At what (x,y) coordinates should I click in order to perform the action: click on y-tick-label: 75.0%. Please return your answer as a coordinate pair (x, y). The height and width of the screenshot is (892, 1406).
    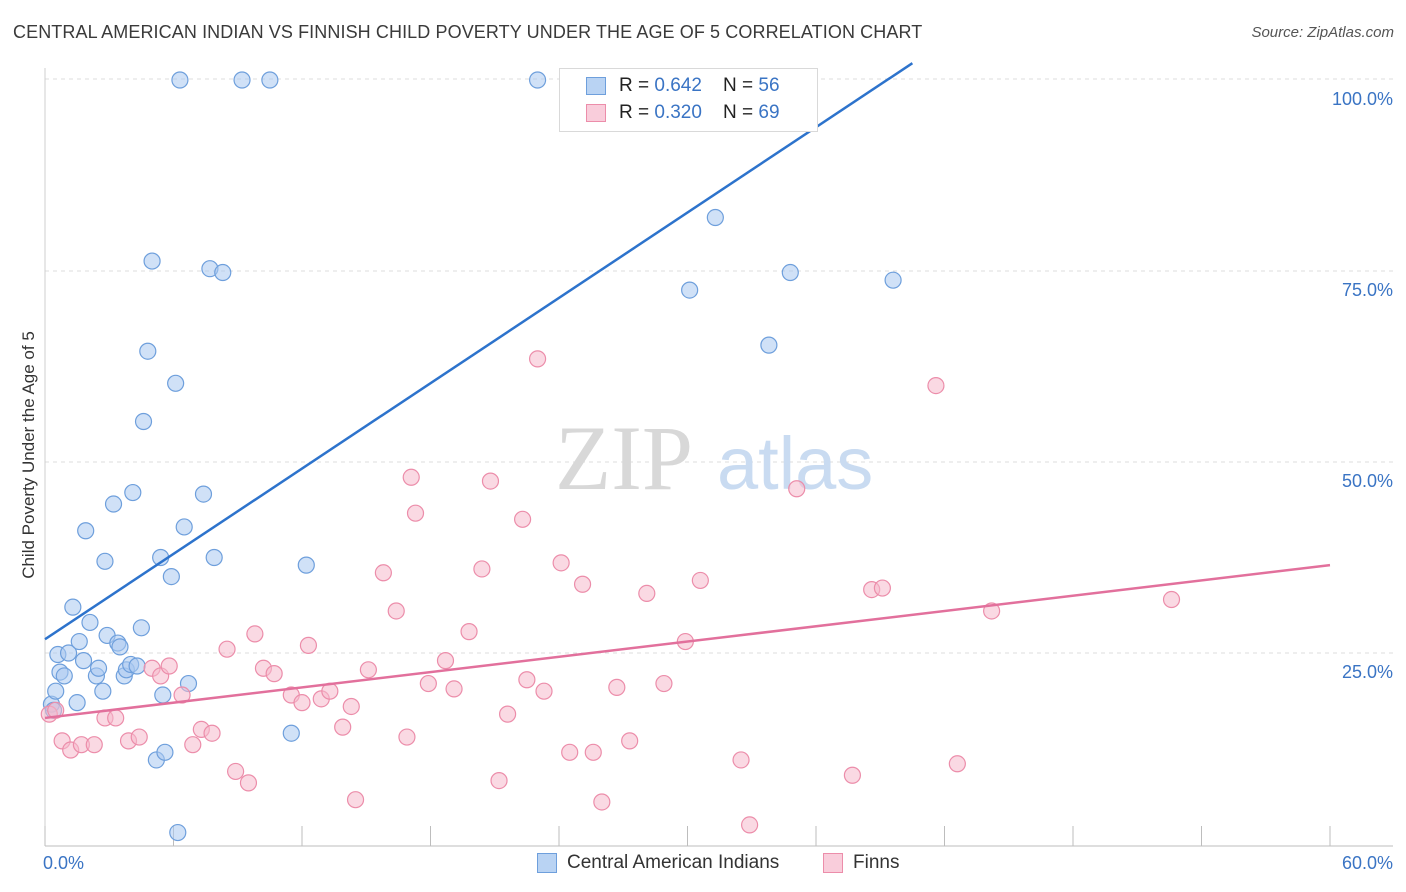
    Looking at the image, I should click on (1367, 290).